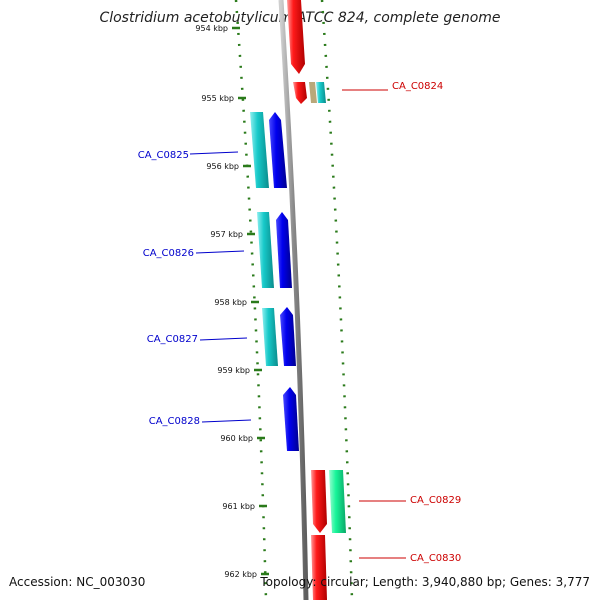 The height and width of the screenshot is (600, 600). I want to click on tick-label: 957 kbp, so click(226, 234).